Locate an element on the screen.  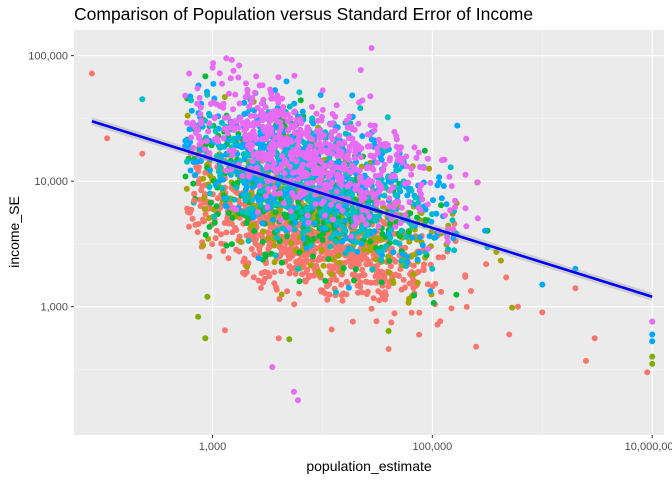
x-tick-label: 10,000,000 is located at coordinates (648, 447).